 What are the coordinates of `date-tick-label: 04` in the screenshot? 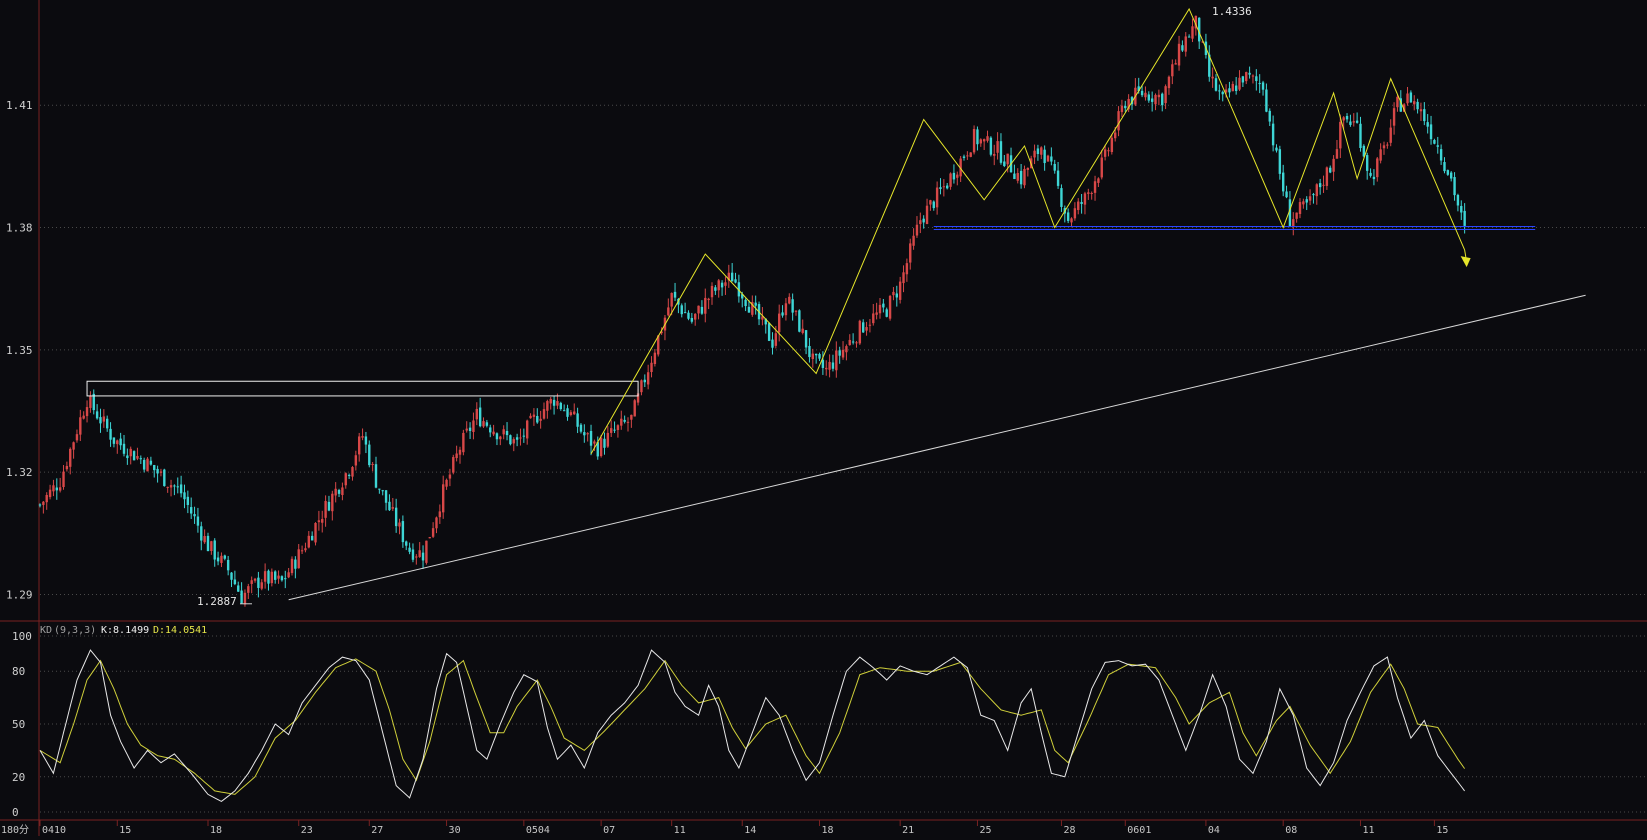 It's located at (1214, 830).